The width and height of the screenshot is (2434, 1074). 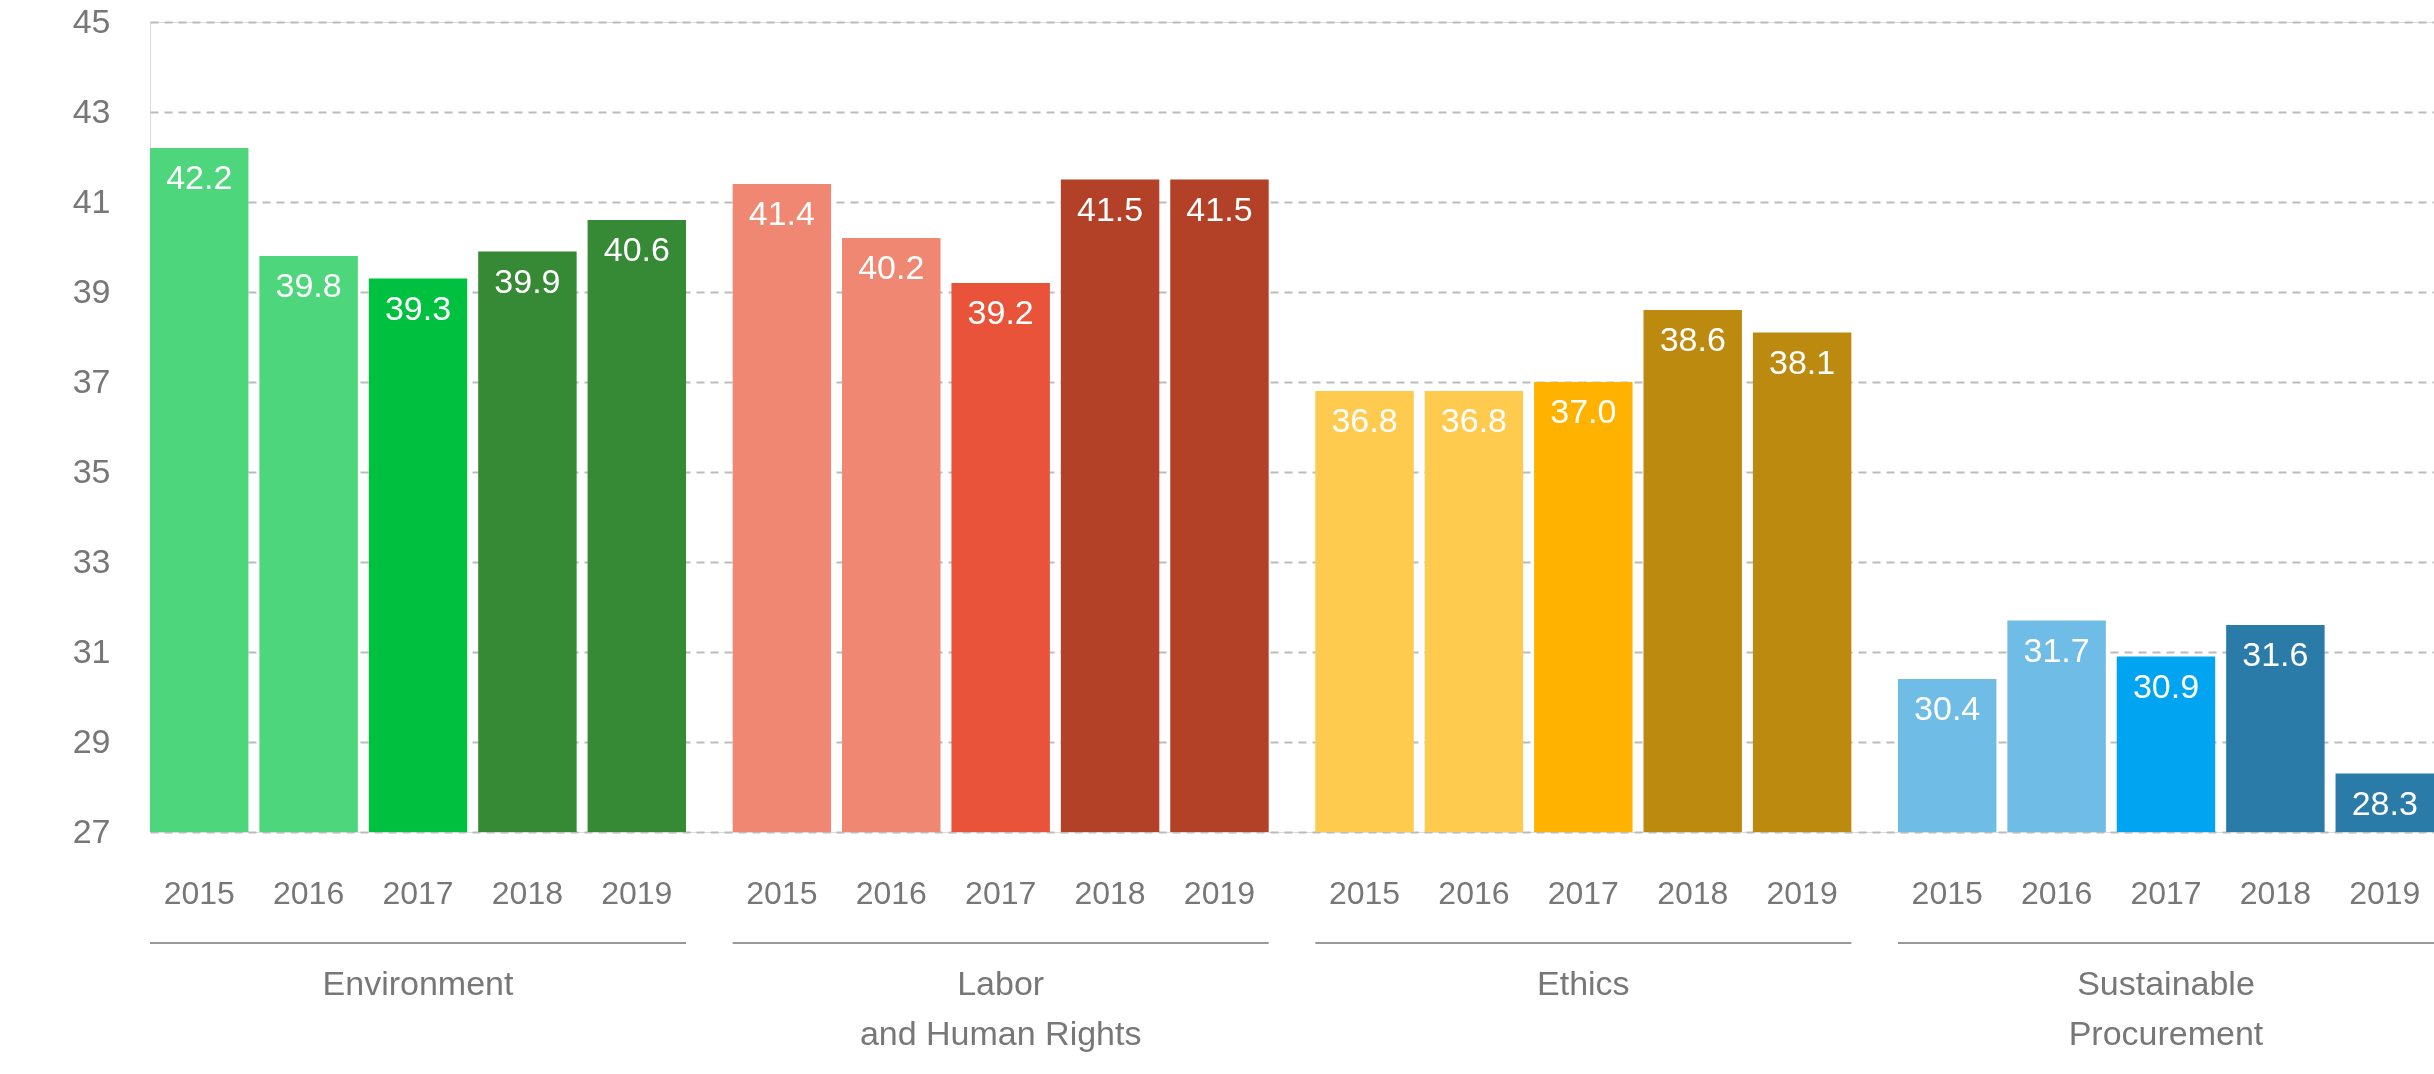 What do you see at coordinates (199, 177) in the screenshot?
I see `data-label: 42.2` at bounding box center [199, 177].